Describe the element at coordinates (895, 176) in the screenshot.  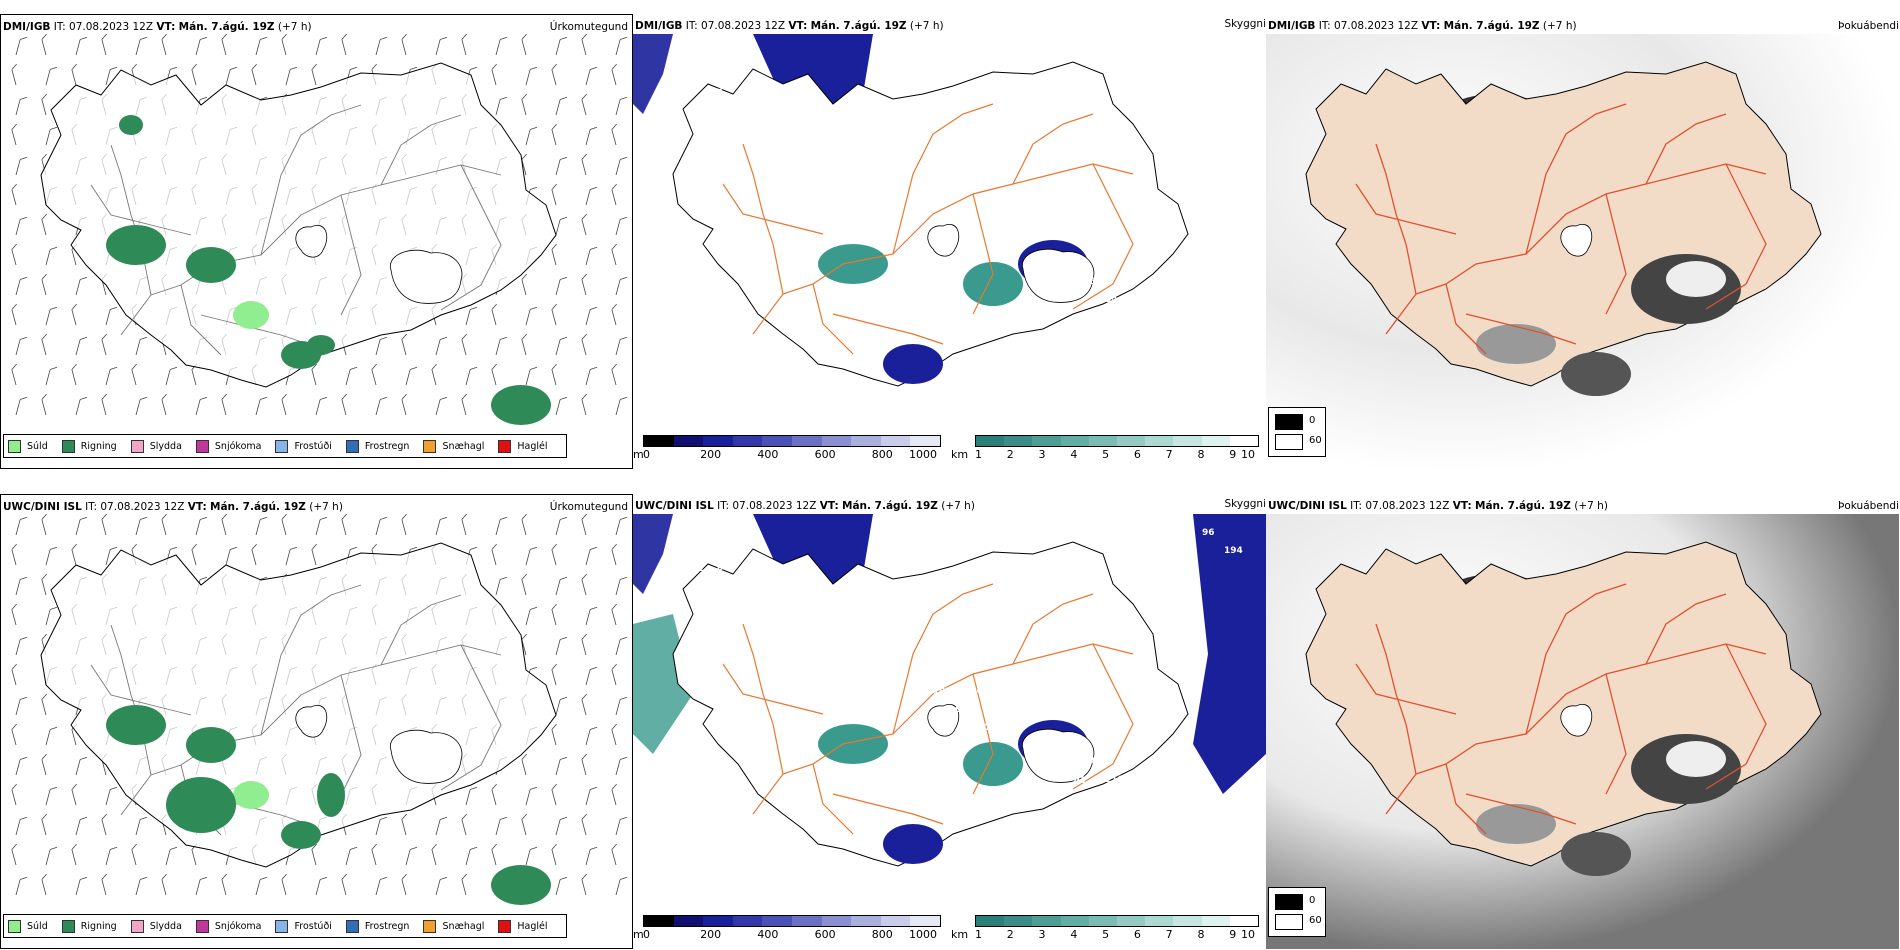
I see `cloud-base-label: 88` at that location.